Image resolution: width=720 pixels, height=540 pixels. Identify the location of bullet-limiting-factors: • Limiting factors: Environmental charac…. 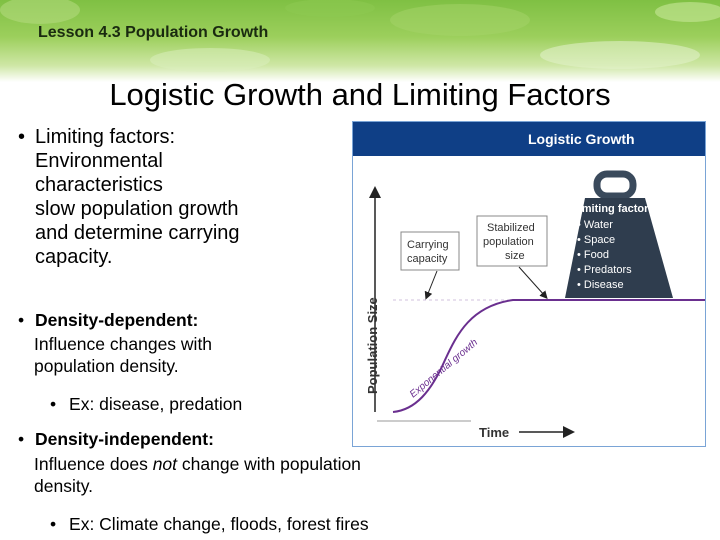
(129, 197).